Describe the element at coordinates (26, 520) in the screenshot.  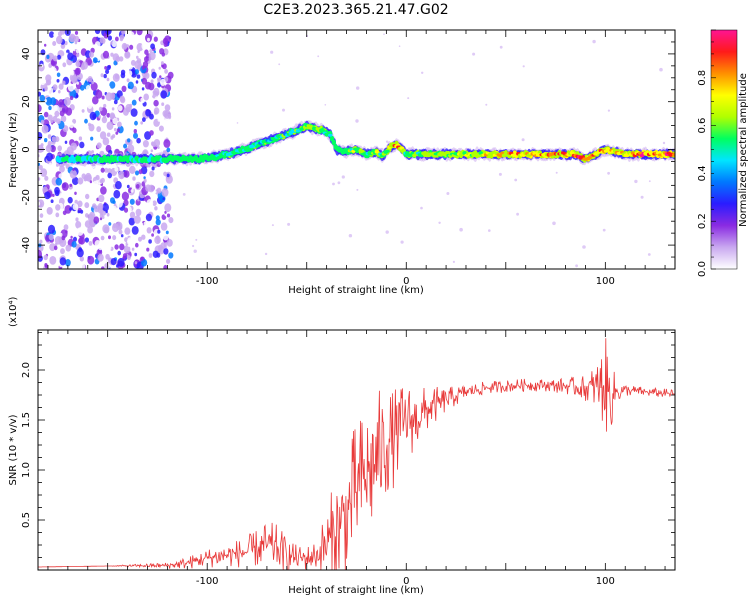
I see `y-tick-label: 0.5` at that location.